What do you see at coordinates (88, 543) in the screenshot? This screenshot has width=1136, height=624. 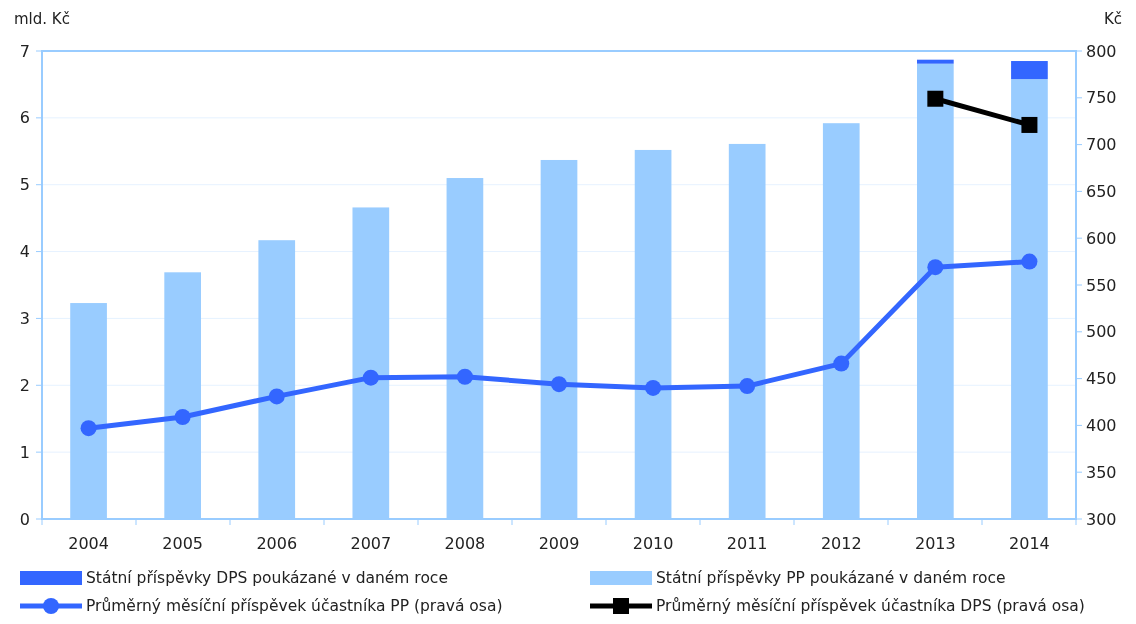 I see `x-tick-label: 2004` at bounding box center [88, 543].